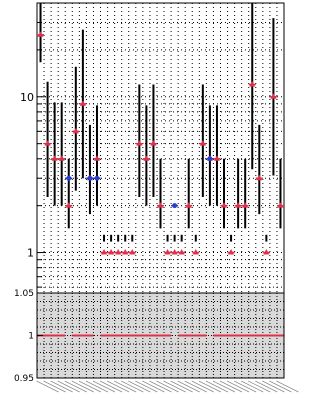 This screenshot has width=333, height=404. I want to click on ratio-y-axis: 0.95 1 1.05, so click(28, 336).